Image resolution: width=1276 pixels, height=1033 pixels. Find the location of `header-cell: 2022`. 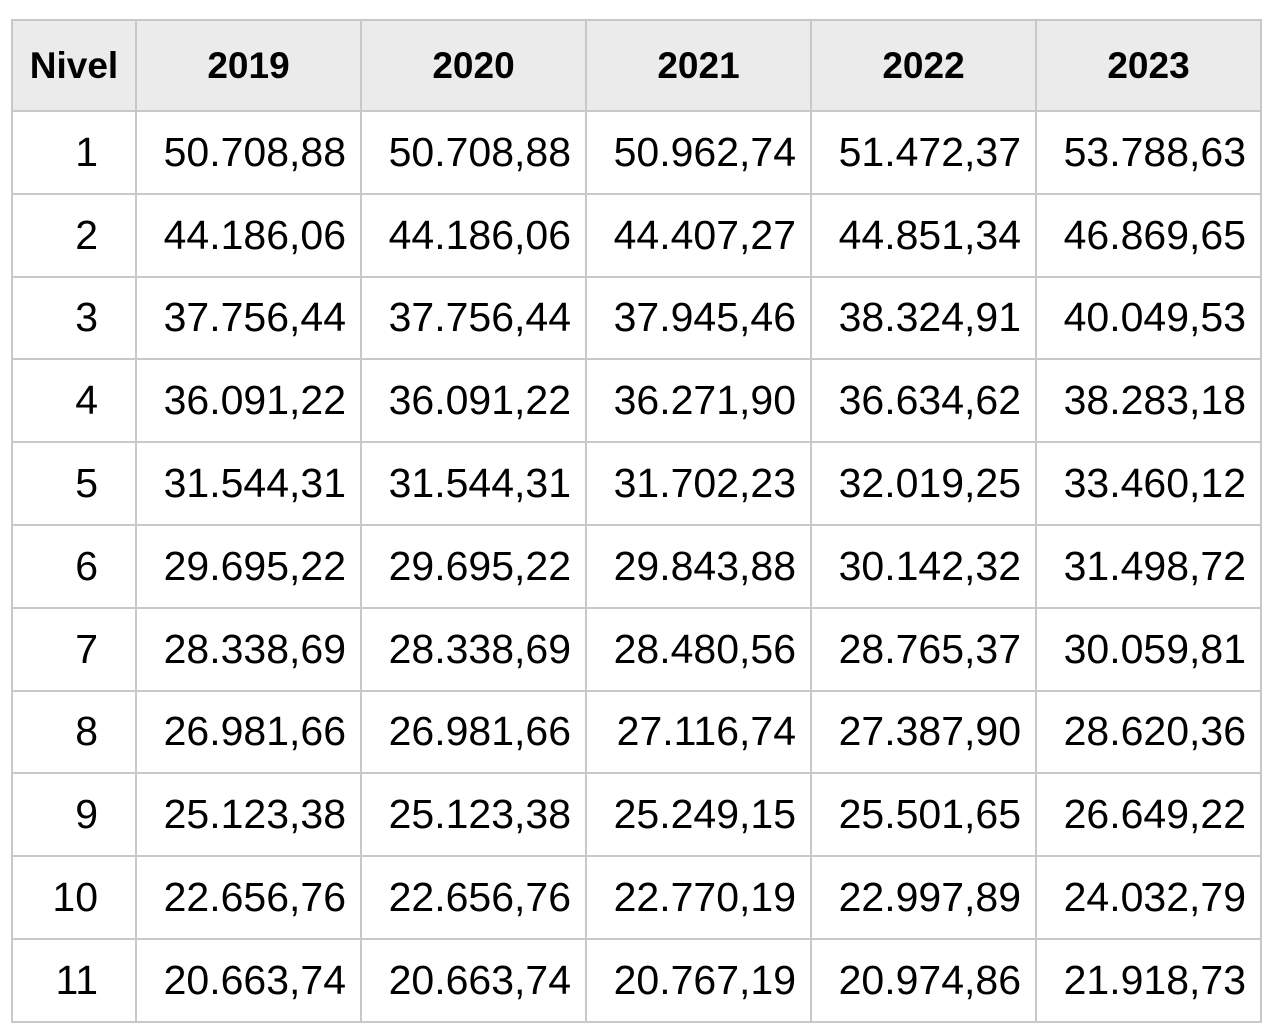

header-cell: 2022 is located at coordinates (923, 65).